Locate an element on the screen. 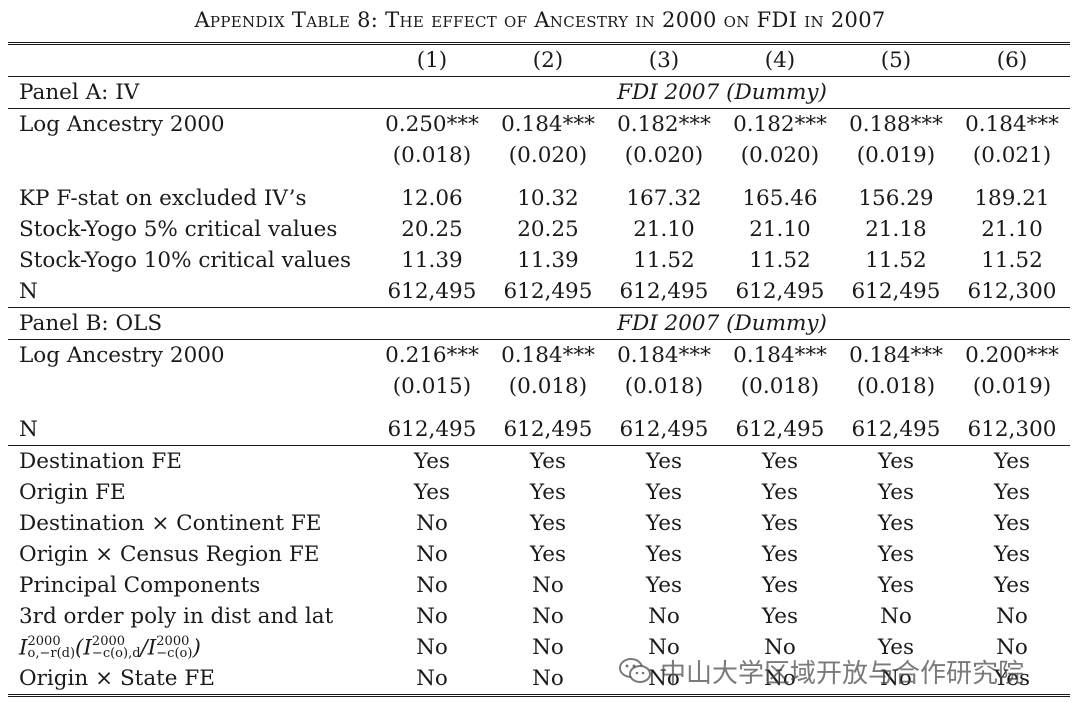  panel-b-label: Panel B: OLS is located at coordinates (191, 323).